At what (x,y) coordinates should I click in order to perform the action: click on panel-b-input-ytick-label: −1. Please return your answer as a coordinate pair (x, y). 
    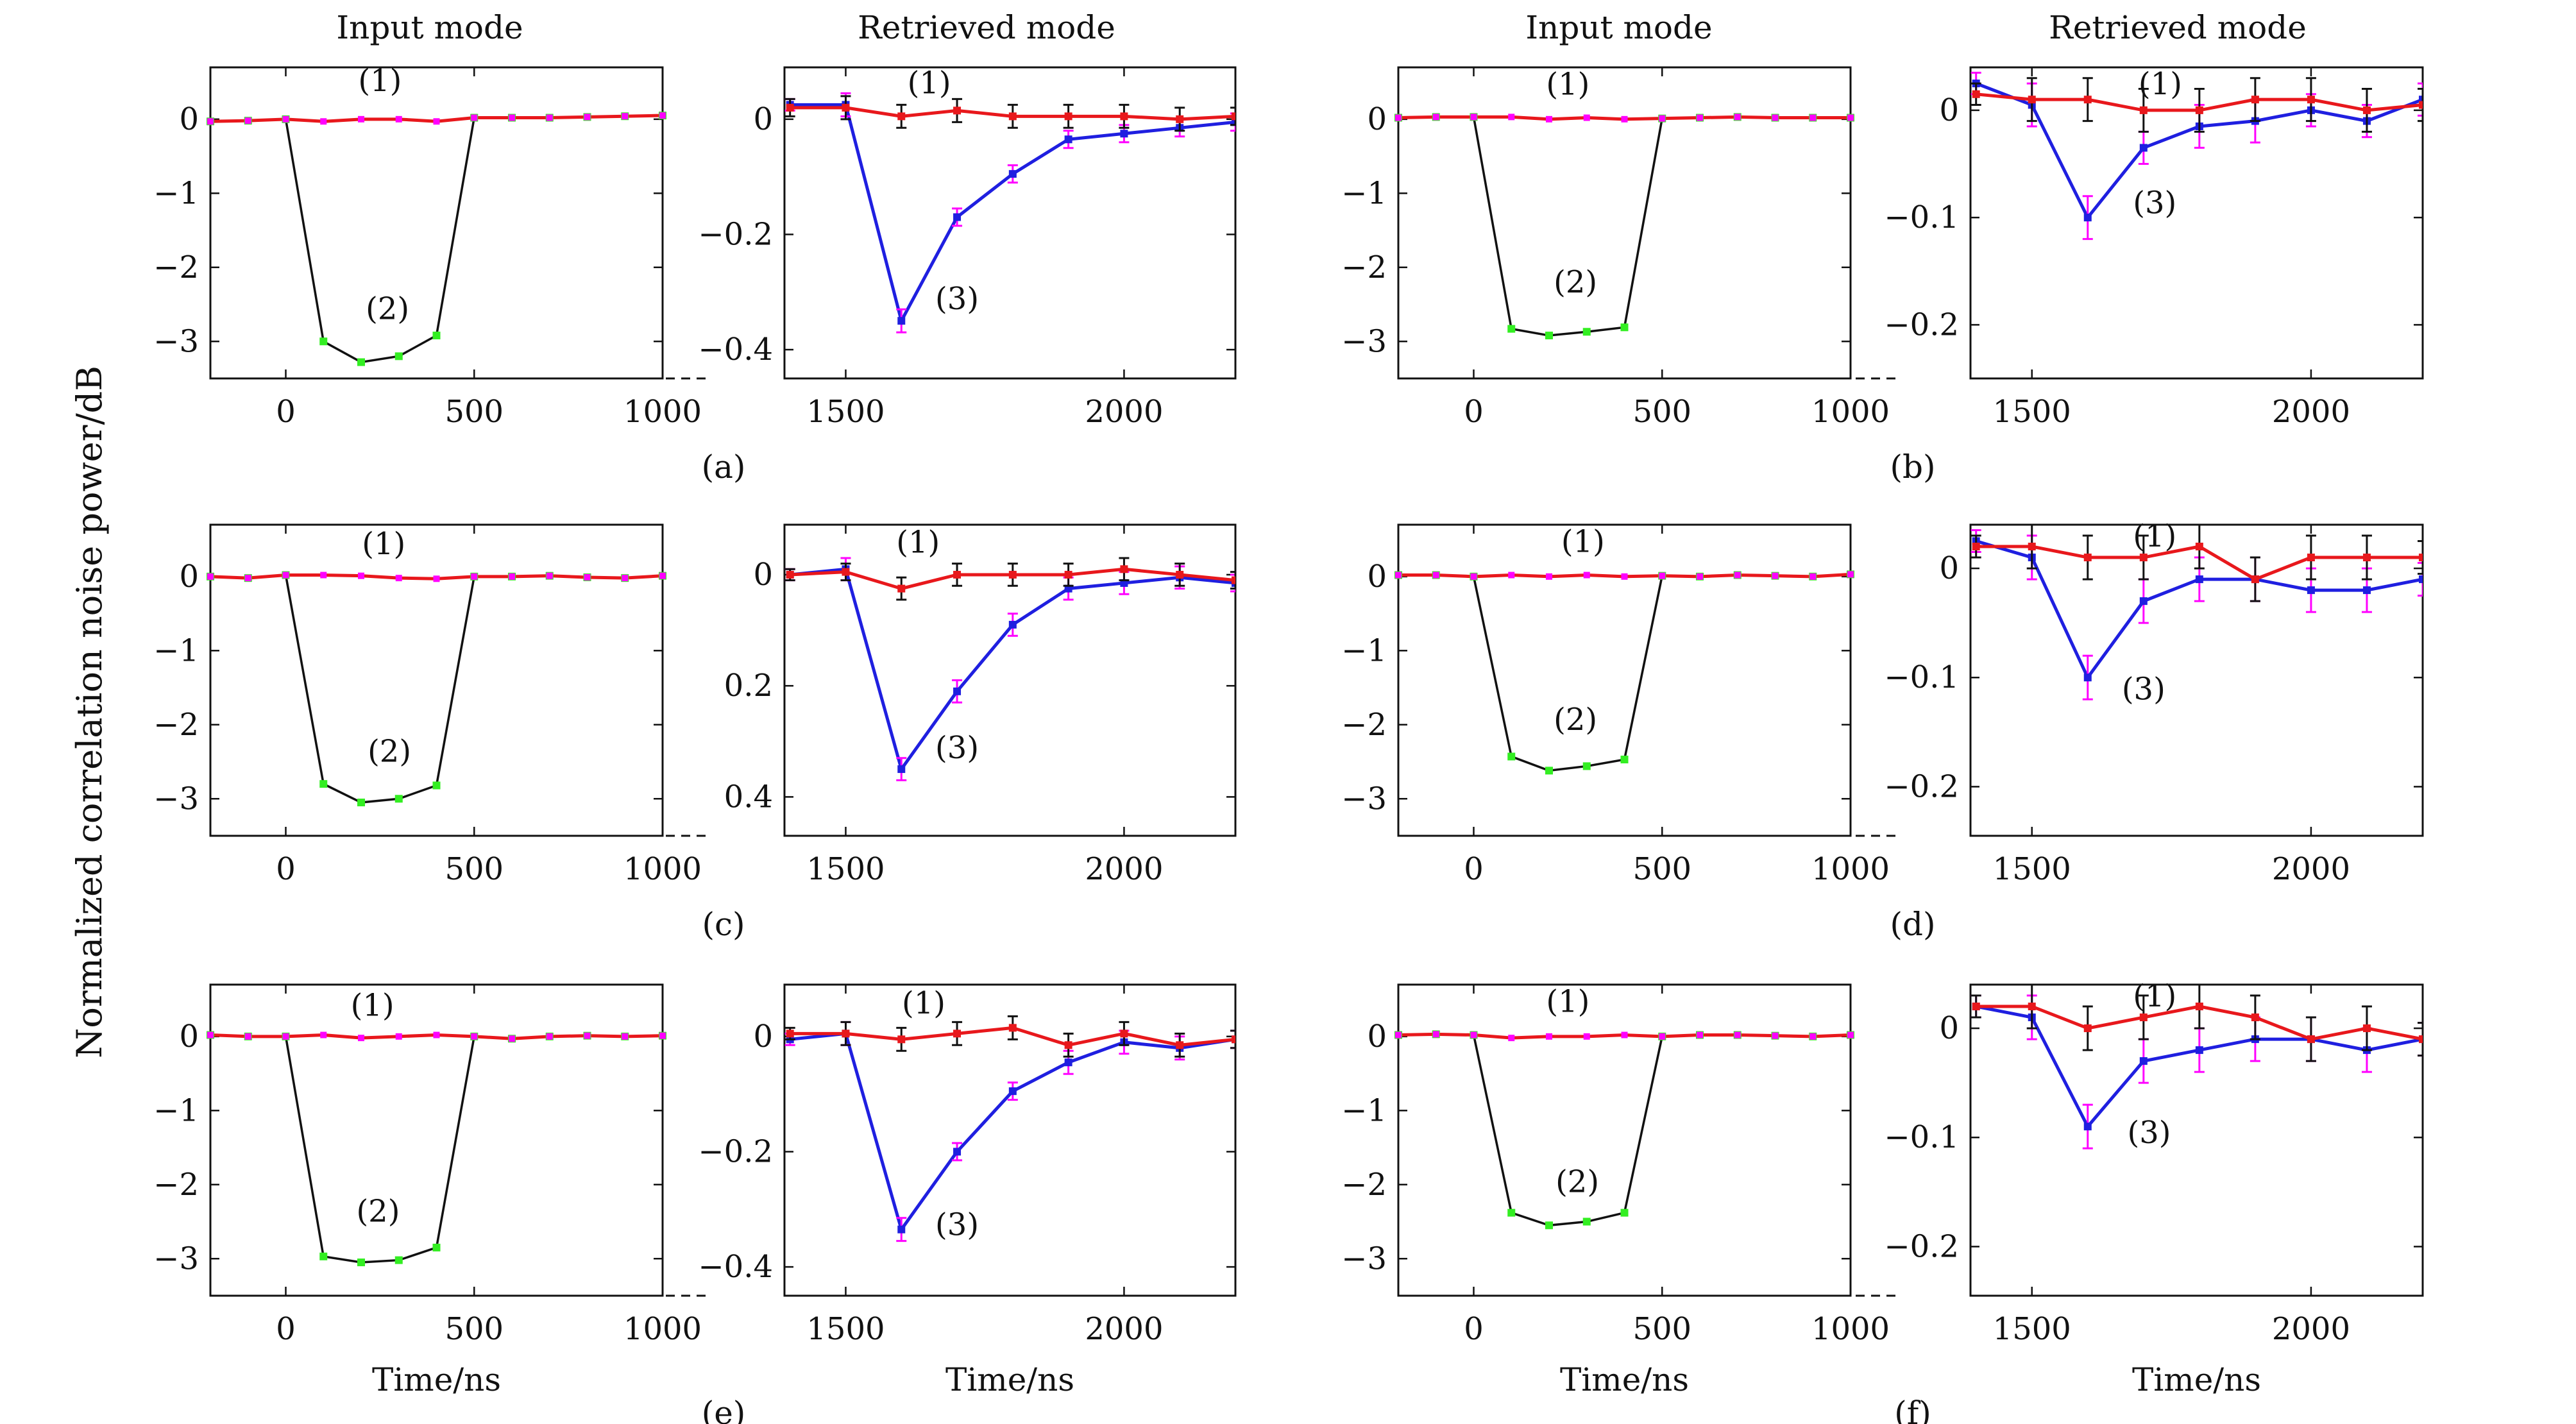
    Looking at the image, I should click on (1364, 193).